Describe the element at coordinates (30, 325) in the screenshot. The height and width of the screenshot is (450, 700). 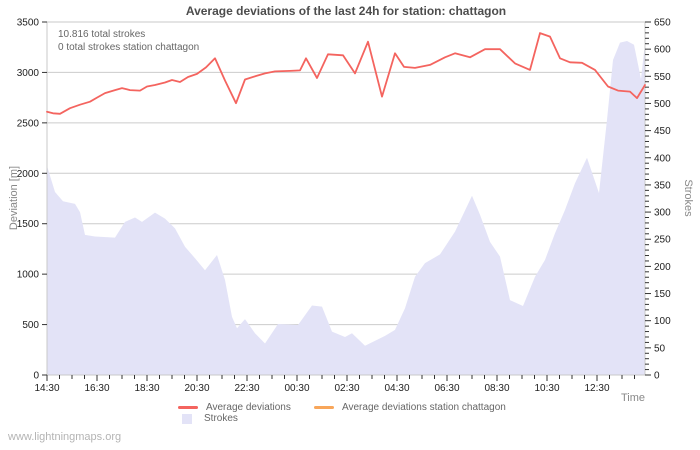
I see `left-axis-tick-label: 500` at that location.